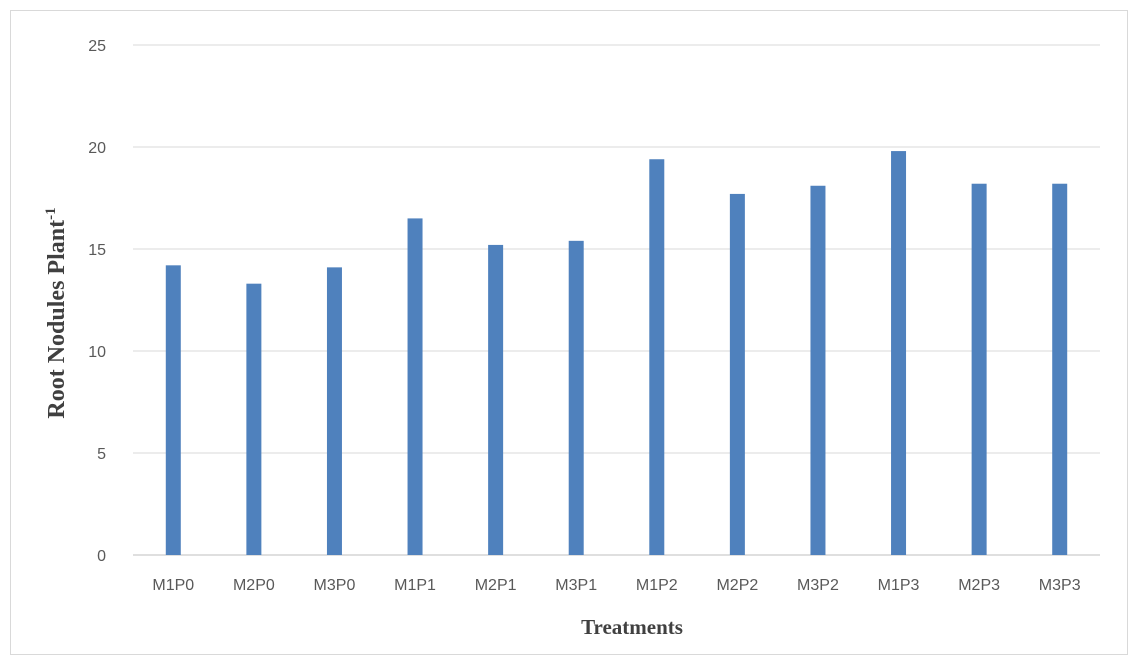 The image size is (1141, 666). Describe the element at coordinates (97, 46) in the screenshot. I see `y-tick-label: 25` at that location.